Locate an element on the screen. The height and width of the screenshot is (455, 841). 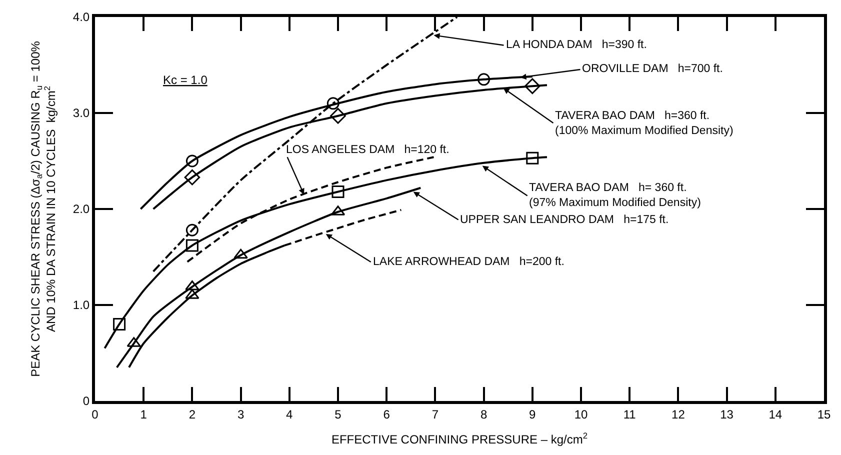
annotation: LA HONDA DAM h=390 ft. is located at coordinates (576, 45).